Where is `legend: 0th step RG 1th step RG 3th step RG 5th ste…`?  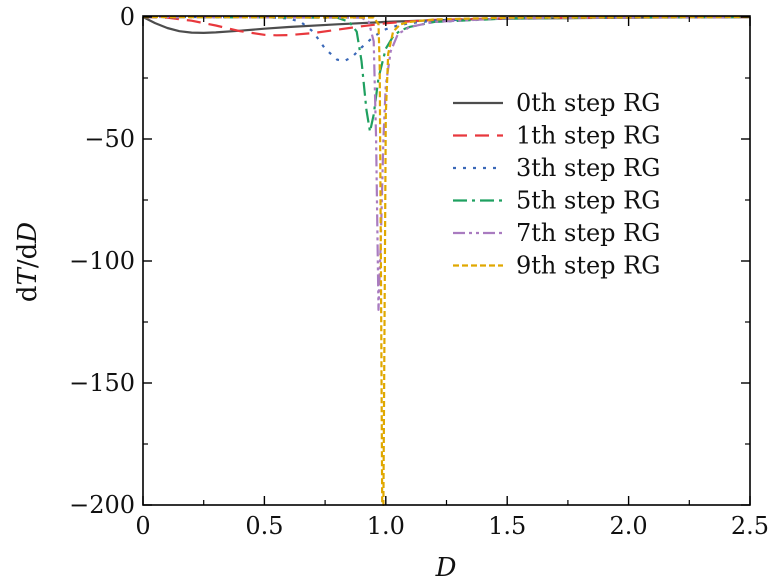
legend: 0th step RG 1th step RG 3th step RG 5th ste… is located at coordinates (556, 184).